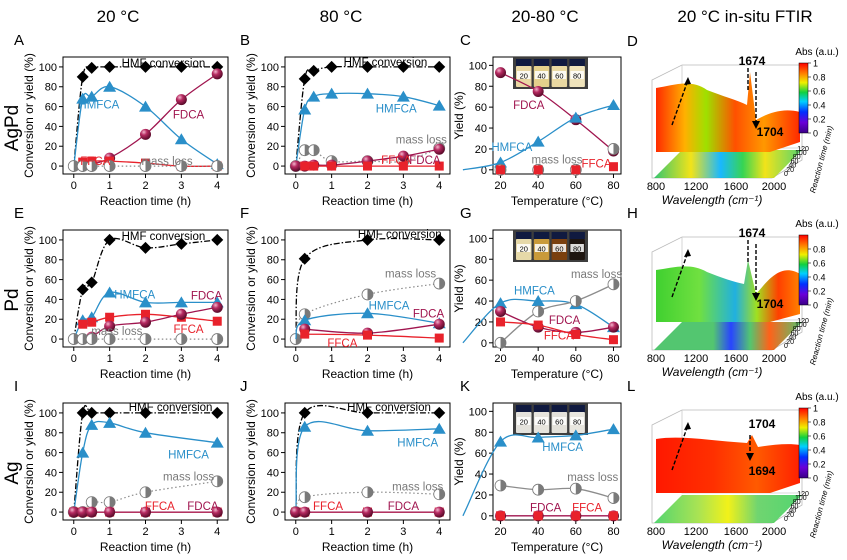 The image size is (847, 560). I want to click on x-tick-label: 1, so click(332, 532).